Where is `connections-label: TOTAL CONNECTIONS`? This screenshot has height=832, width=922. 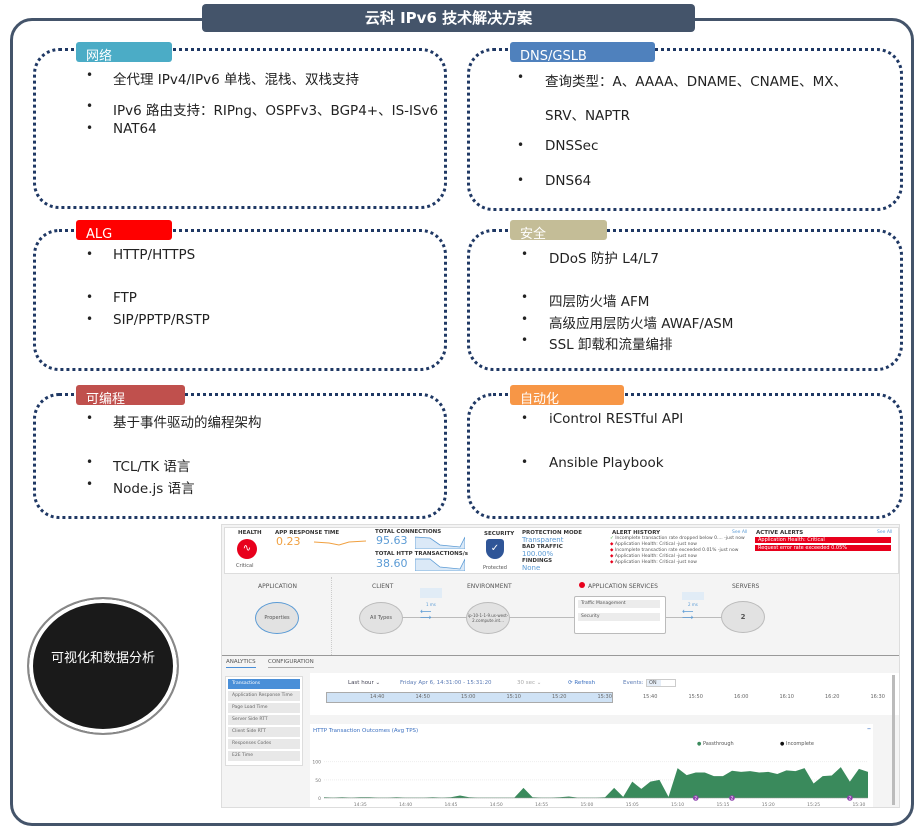
connections-label: TOTAL CONNECTIONS is located at coordinates (408, 532).